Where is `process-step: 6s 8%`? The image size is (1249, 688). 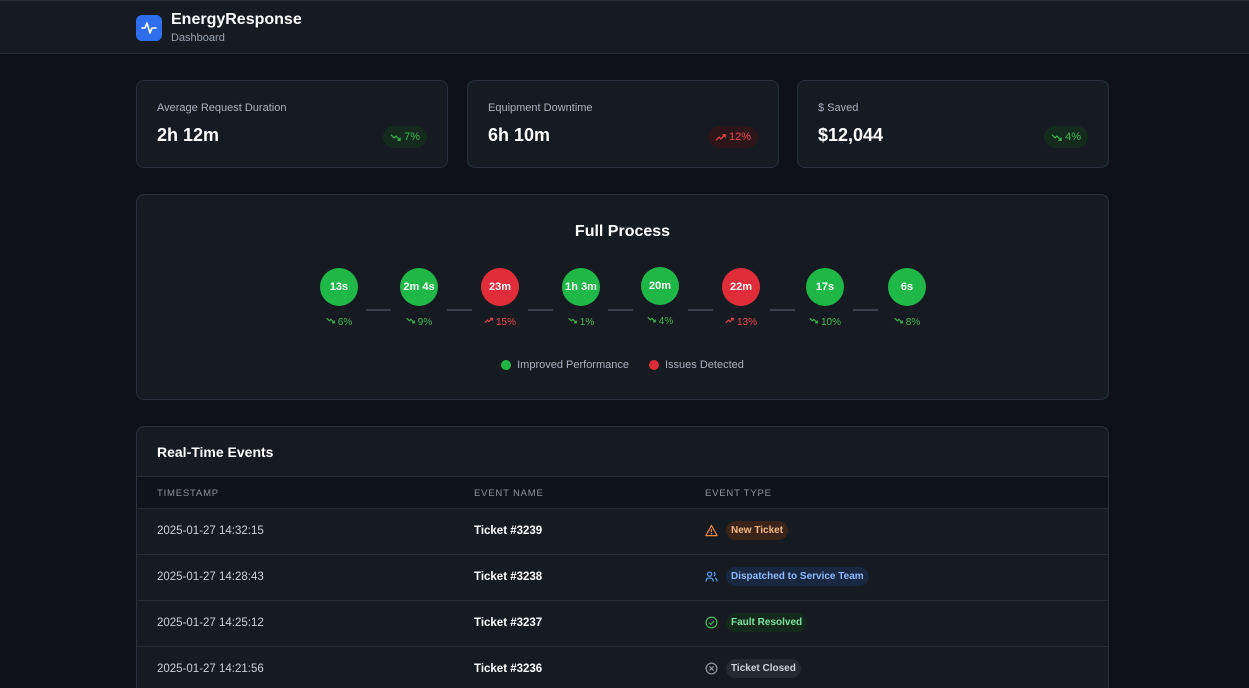 process-step: 6s 8% is located at coordinates (907, 298).